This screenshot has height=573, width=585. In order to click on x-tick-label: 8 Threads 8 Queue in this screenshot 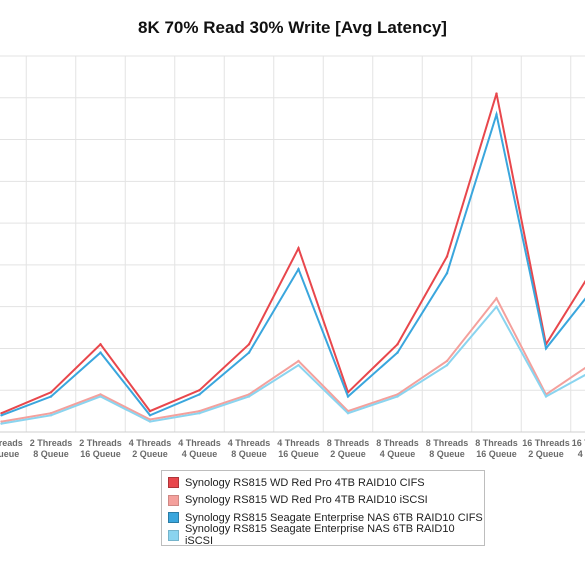, I will do `click(447, 448)`.